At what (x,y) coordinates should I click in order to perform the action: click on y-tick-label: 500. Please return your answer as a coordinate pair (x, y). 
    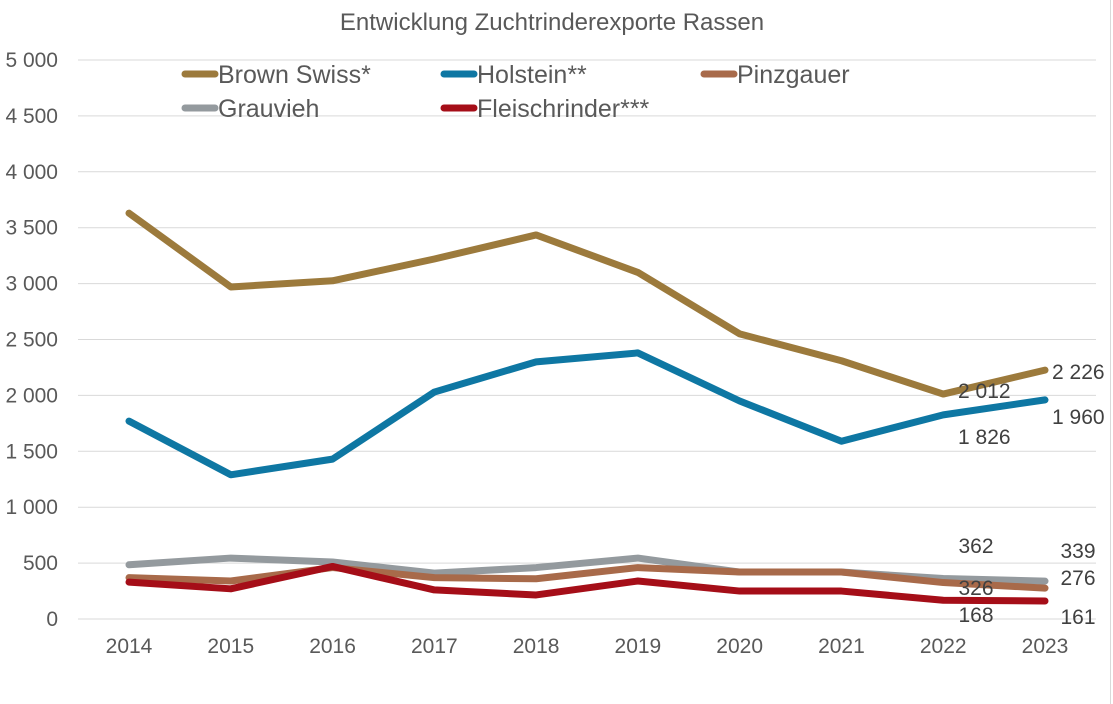
    Looking at the image, I should click on (40, 563).